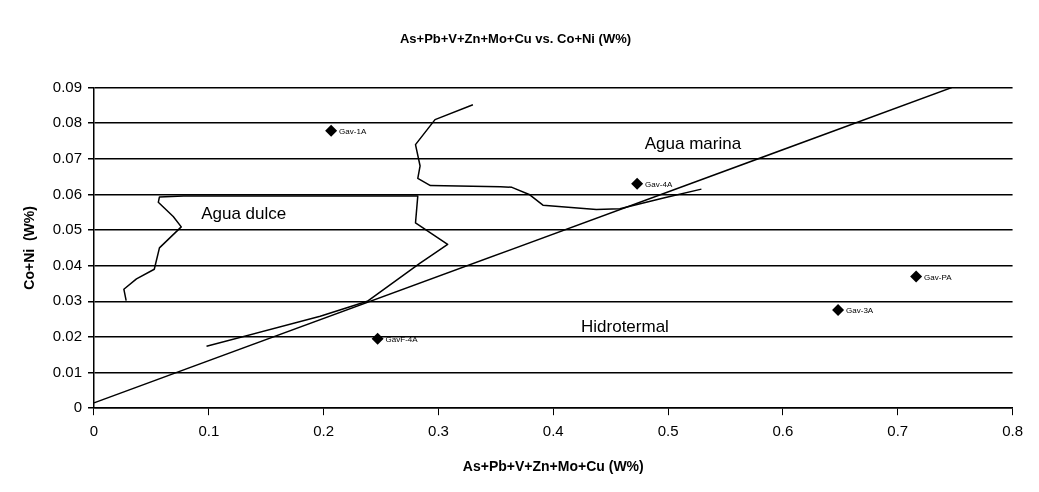 The image size is (1039, 492). I want to click on data-label: GavF-4A, so click(402, 339).